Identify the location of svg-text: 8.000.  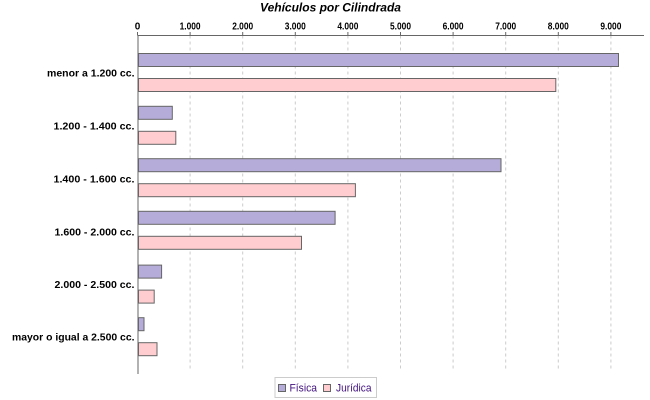
(558, 27).